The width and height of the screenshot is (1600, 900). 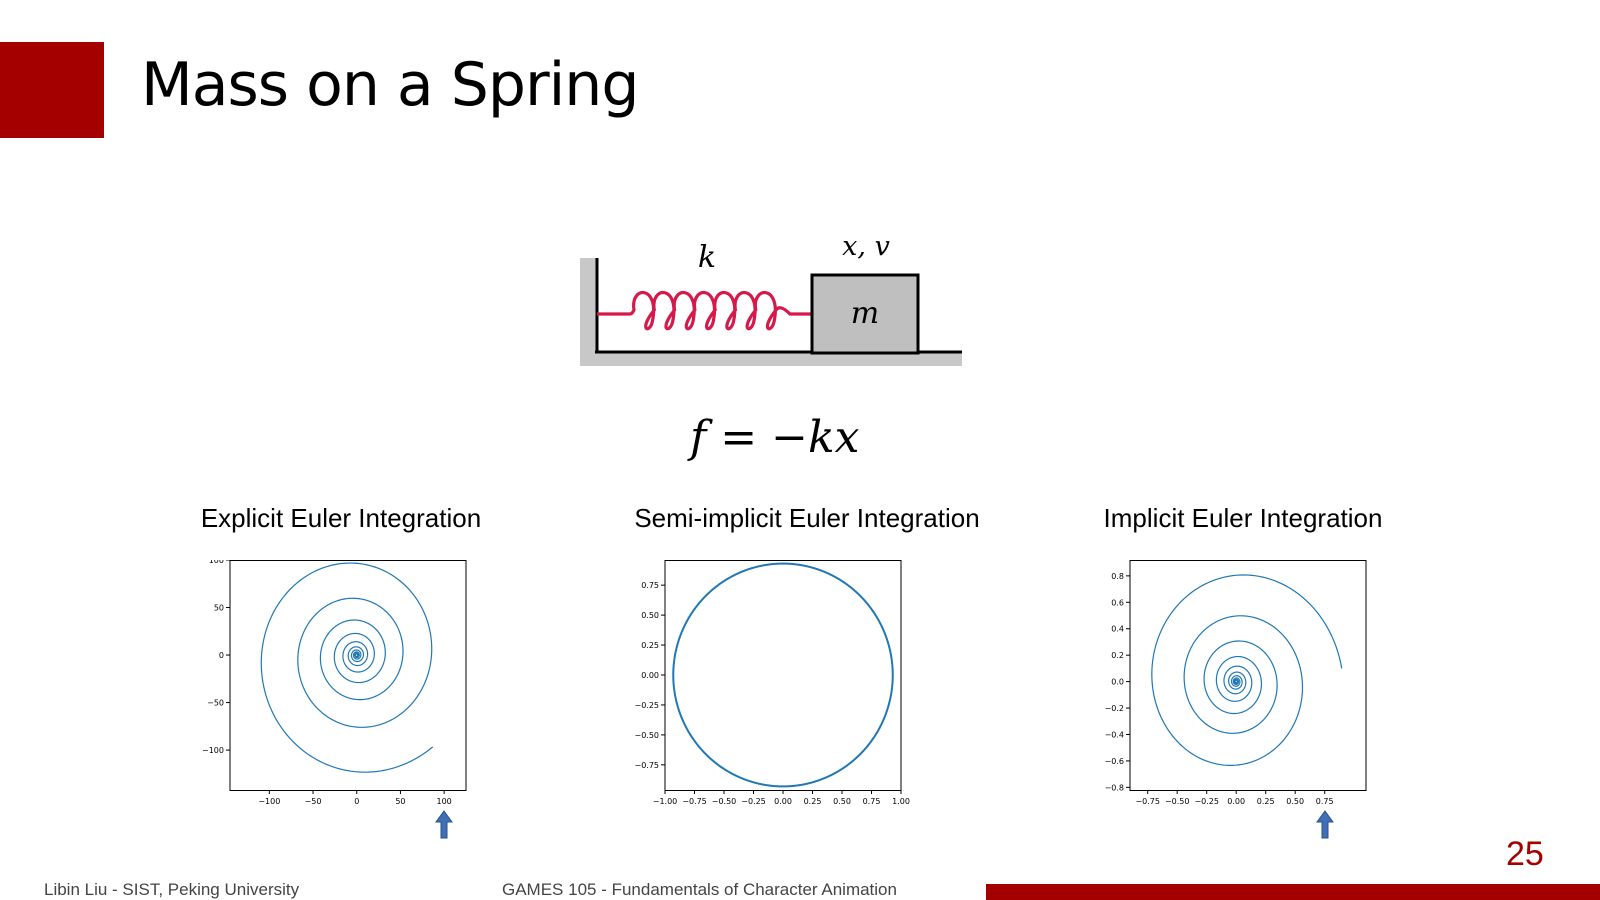 I want to click on explicit-euler-plot: −100 −50 0 50 100 100 50 0 −50 −100, so click(x=334, y=683).